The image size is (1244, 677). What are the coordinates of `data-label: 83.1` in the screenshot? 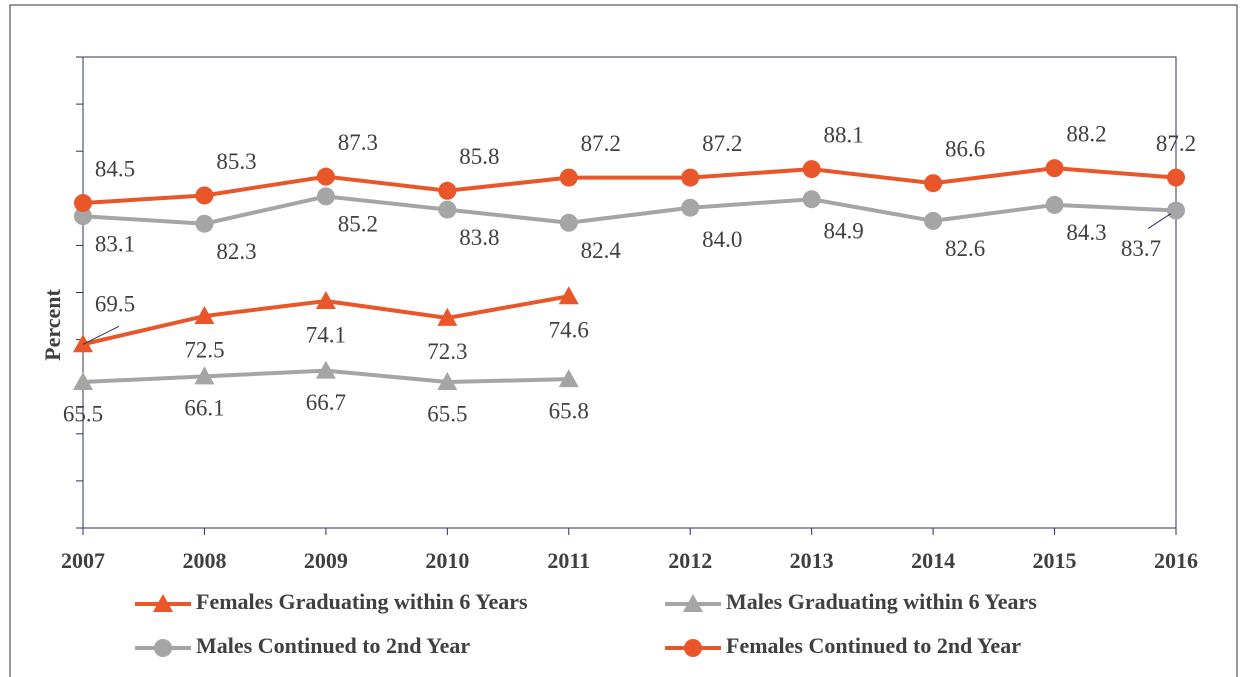 It's located at (115, 243).